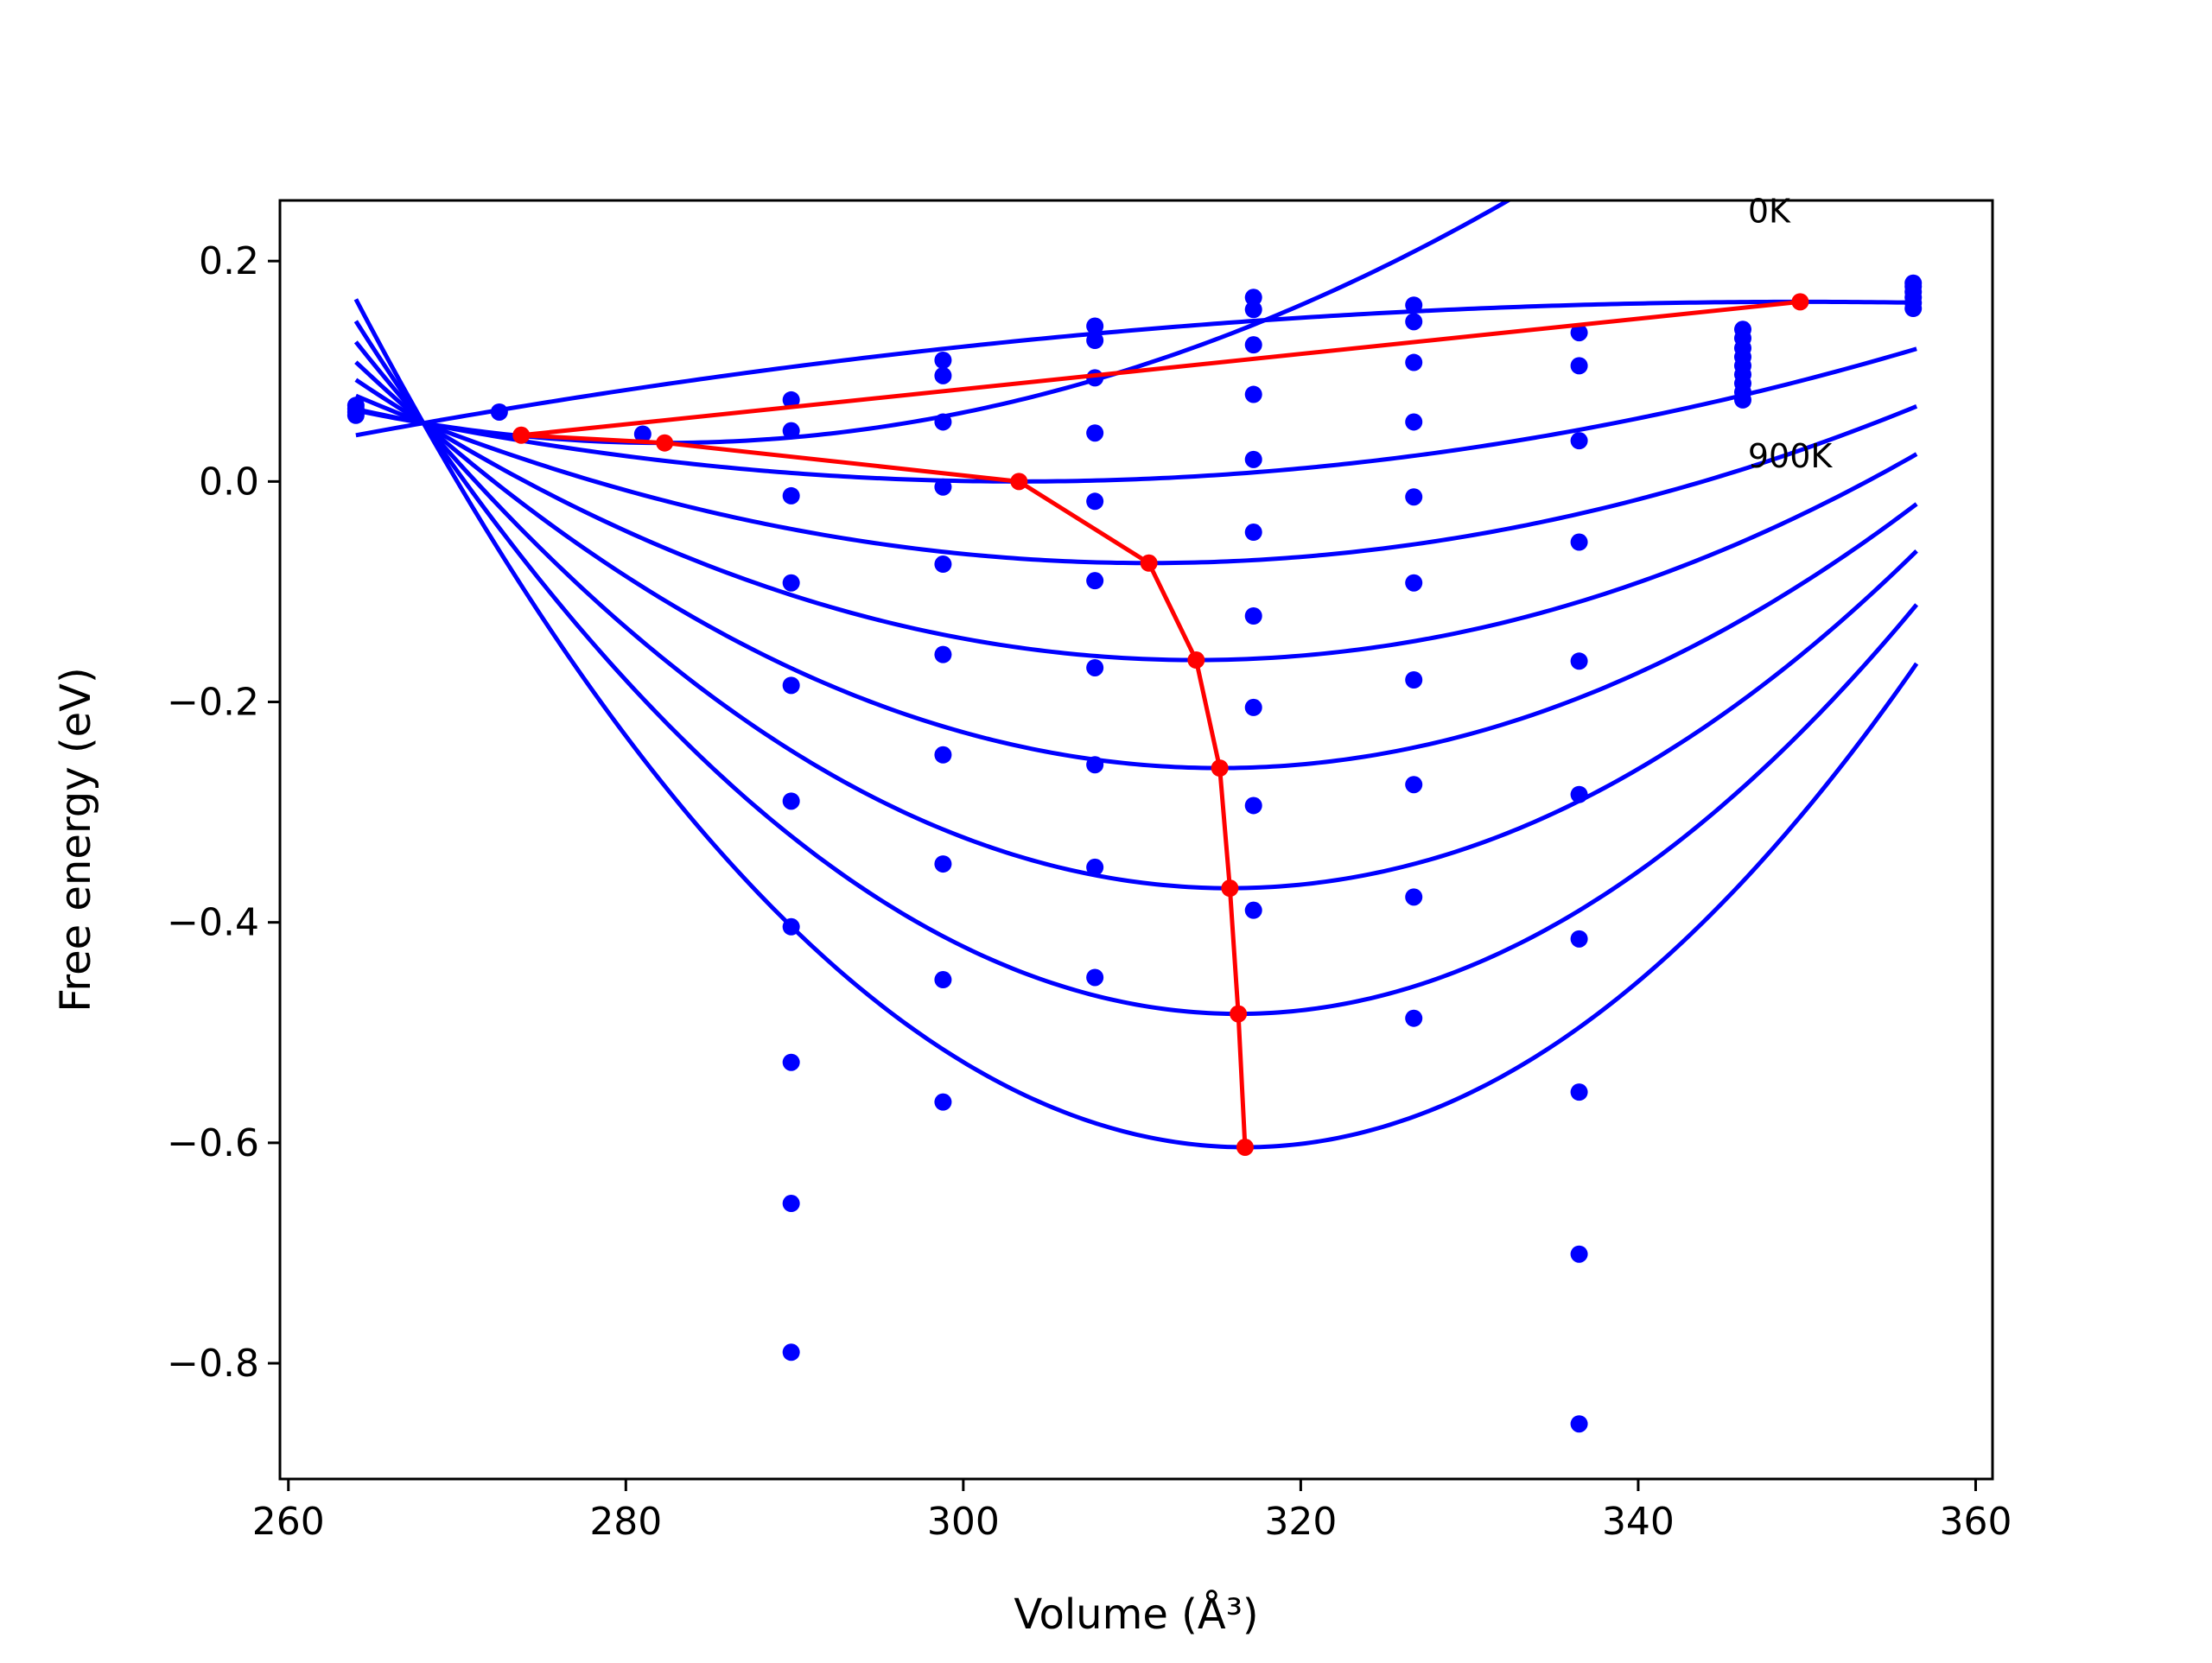  Describe the element at coordinates (213, 1143) in the screenshot. I see `y-tick-label: −0.6` at that location.